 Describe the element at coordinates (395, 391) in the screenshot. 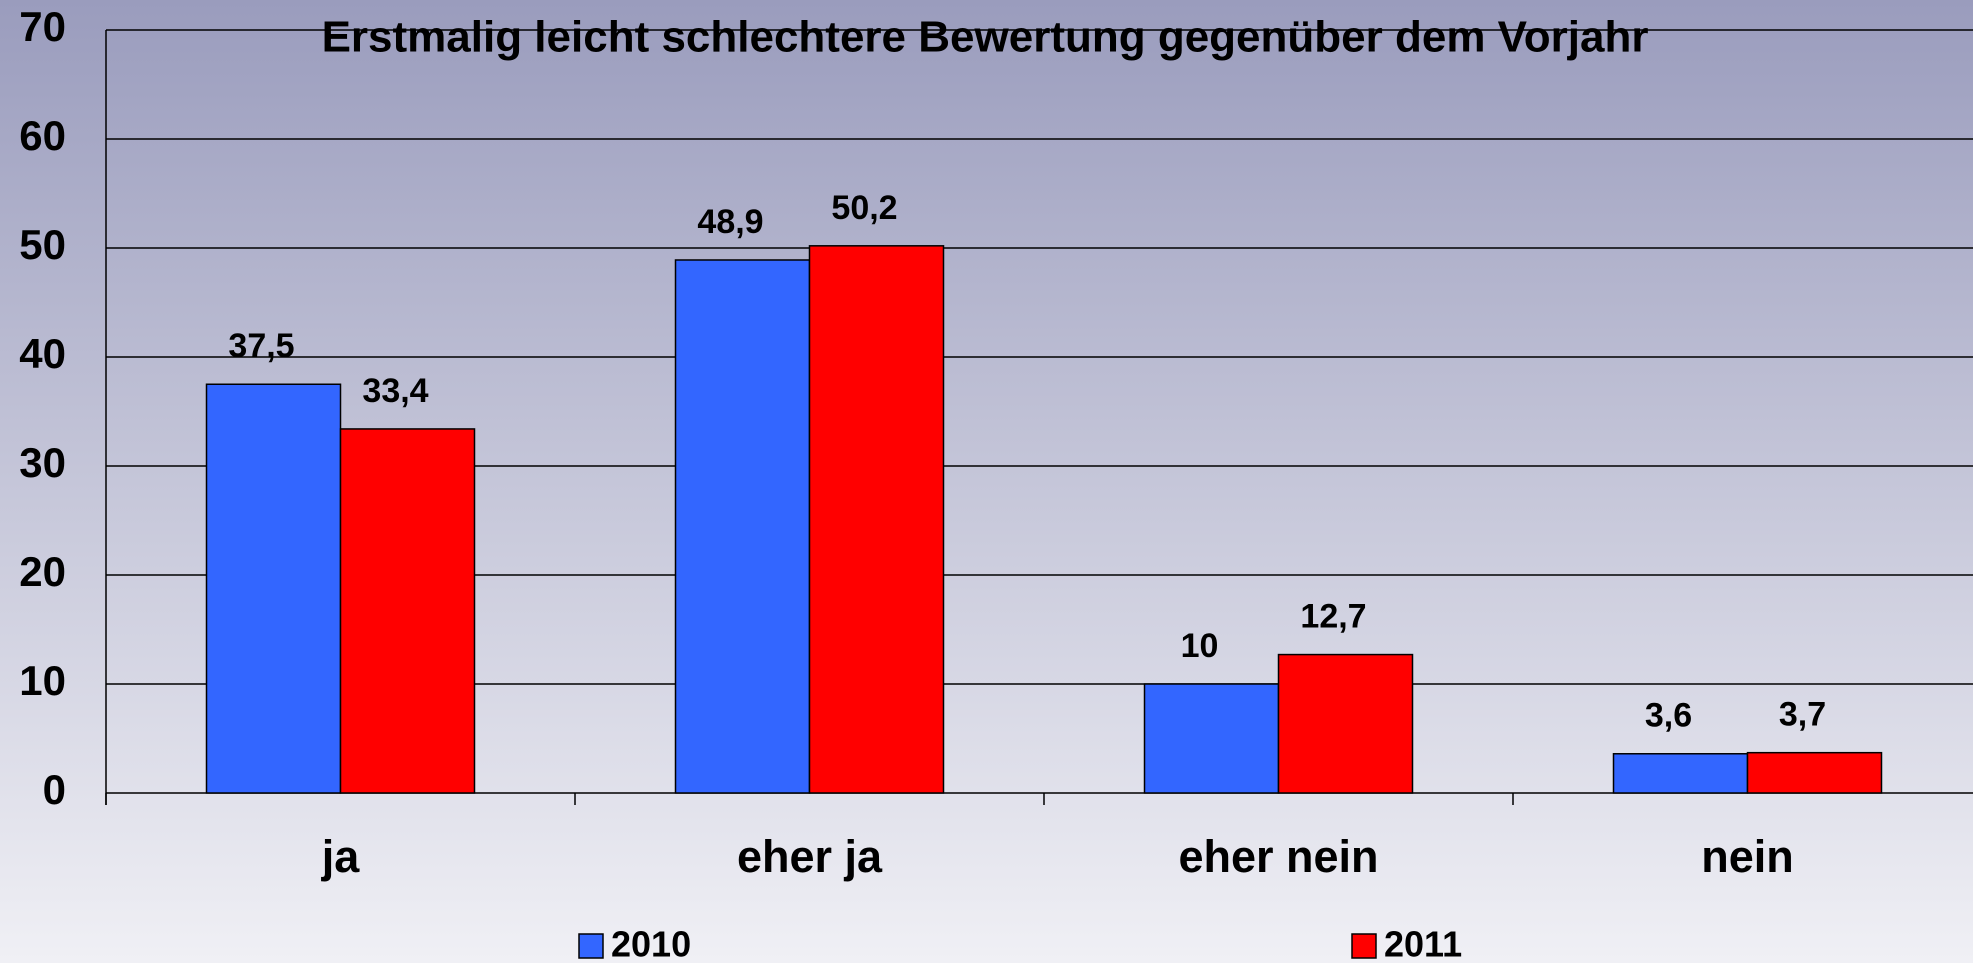

I see `data-label: 33,4` at that location.